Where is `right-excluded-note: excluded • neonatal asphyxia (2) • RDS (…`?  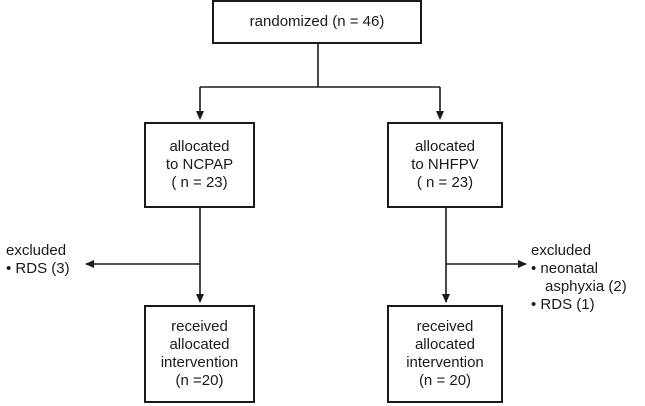 right-excluded-note: excluded • neonatal asphyxia (2) • RDS (… is located at coordinates (579, 278).